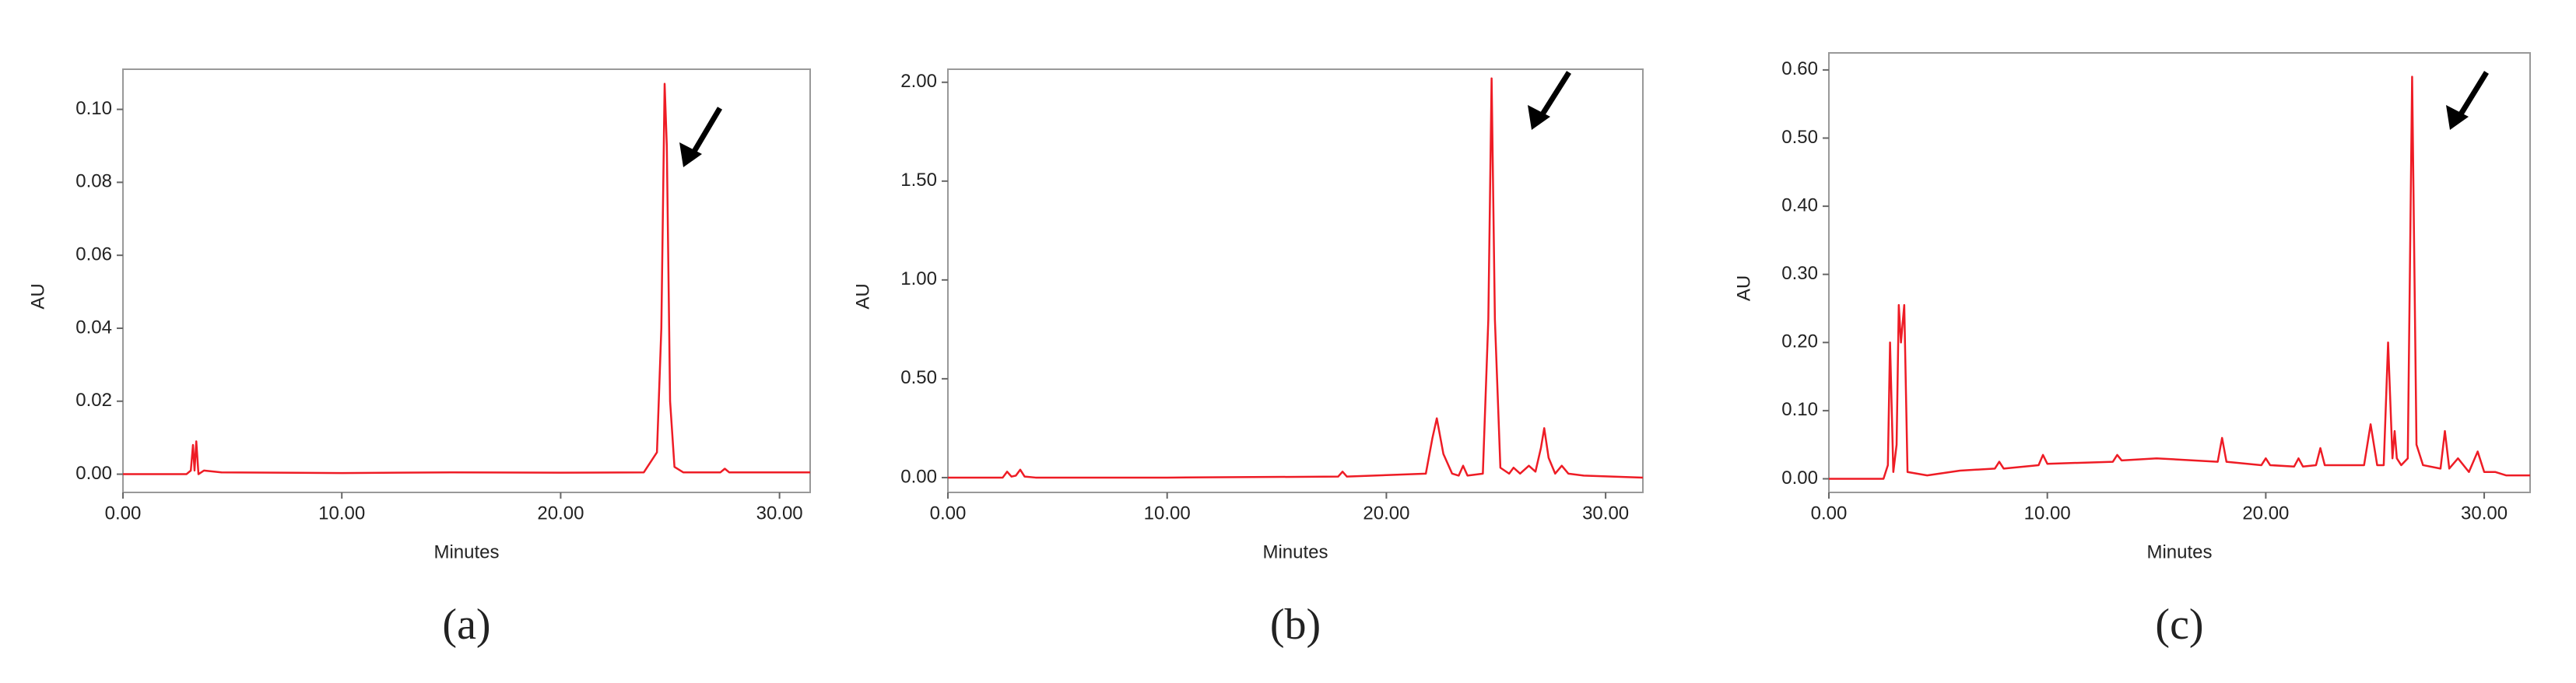 The height and width of the screenshot is (683, 2576). Describe the element at coordinates (1296, 625) in the screenshot. I see `panel-caption: (b)` at that location.